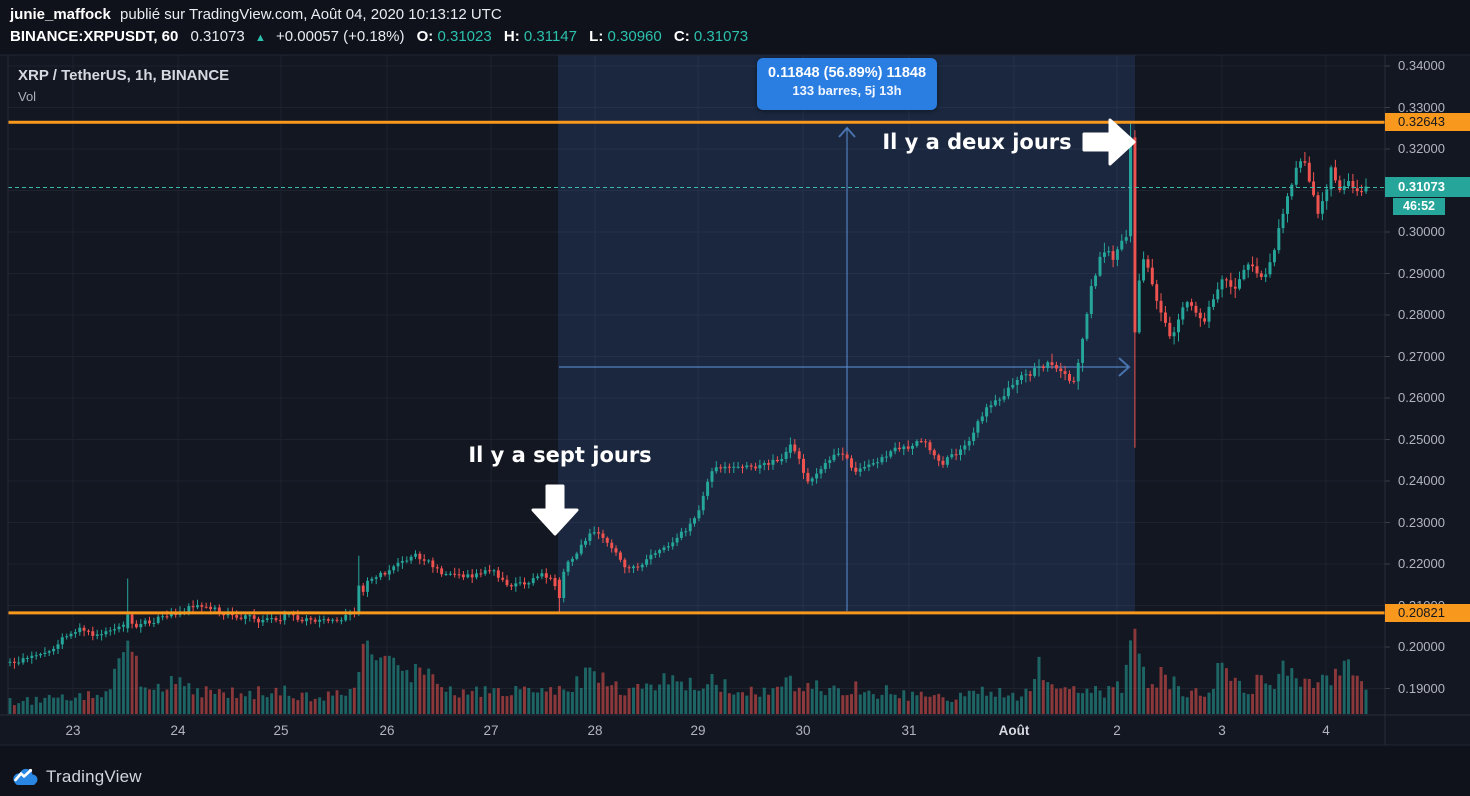 The width and height of the screenshot is (1470, 796). Describe the element at coordinates (1109, 142) in the screenshot. I see `right-arrow-icon` at that location.